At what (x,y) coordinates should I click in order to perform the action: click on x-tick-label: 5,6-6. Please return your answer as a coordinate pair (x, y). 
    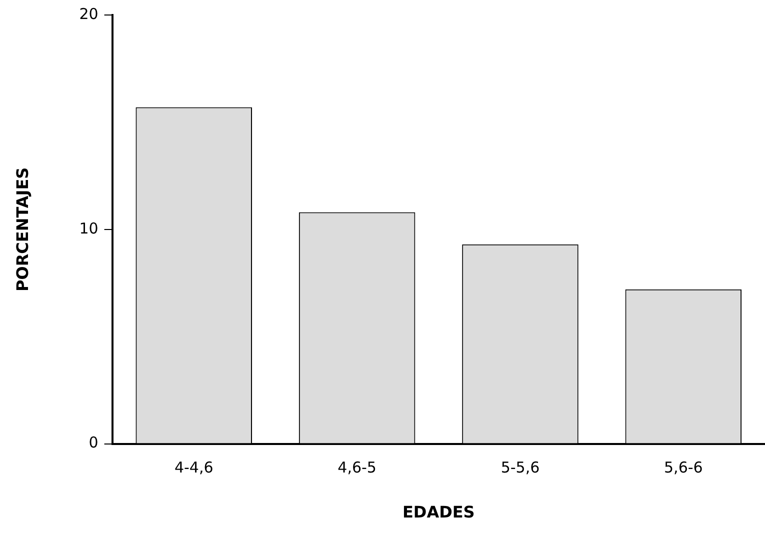
    Looking at the image, I should click on (683, 467).